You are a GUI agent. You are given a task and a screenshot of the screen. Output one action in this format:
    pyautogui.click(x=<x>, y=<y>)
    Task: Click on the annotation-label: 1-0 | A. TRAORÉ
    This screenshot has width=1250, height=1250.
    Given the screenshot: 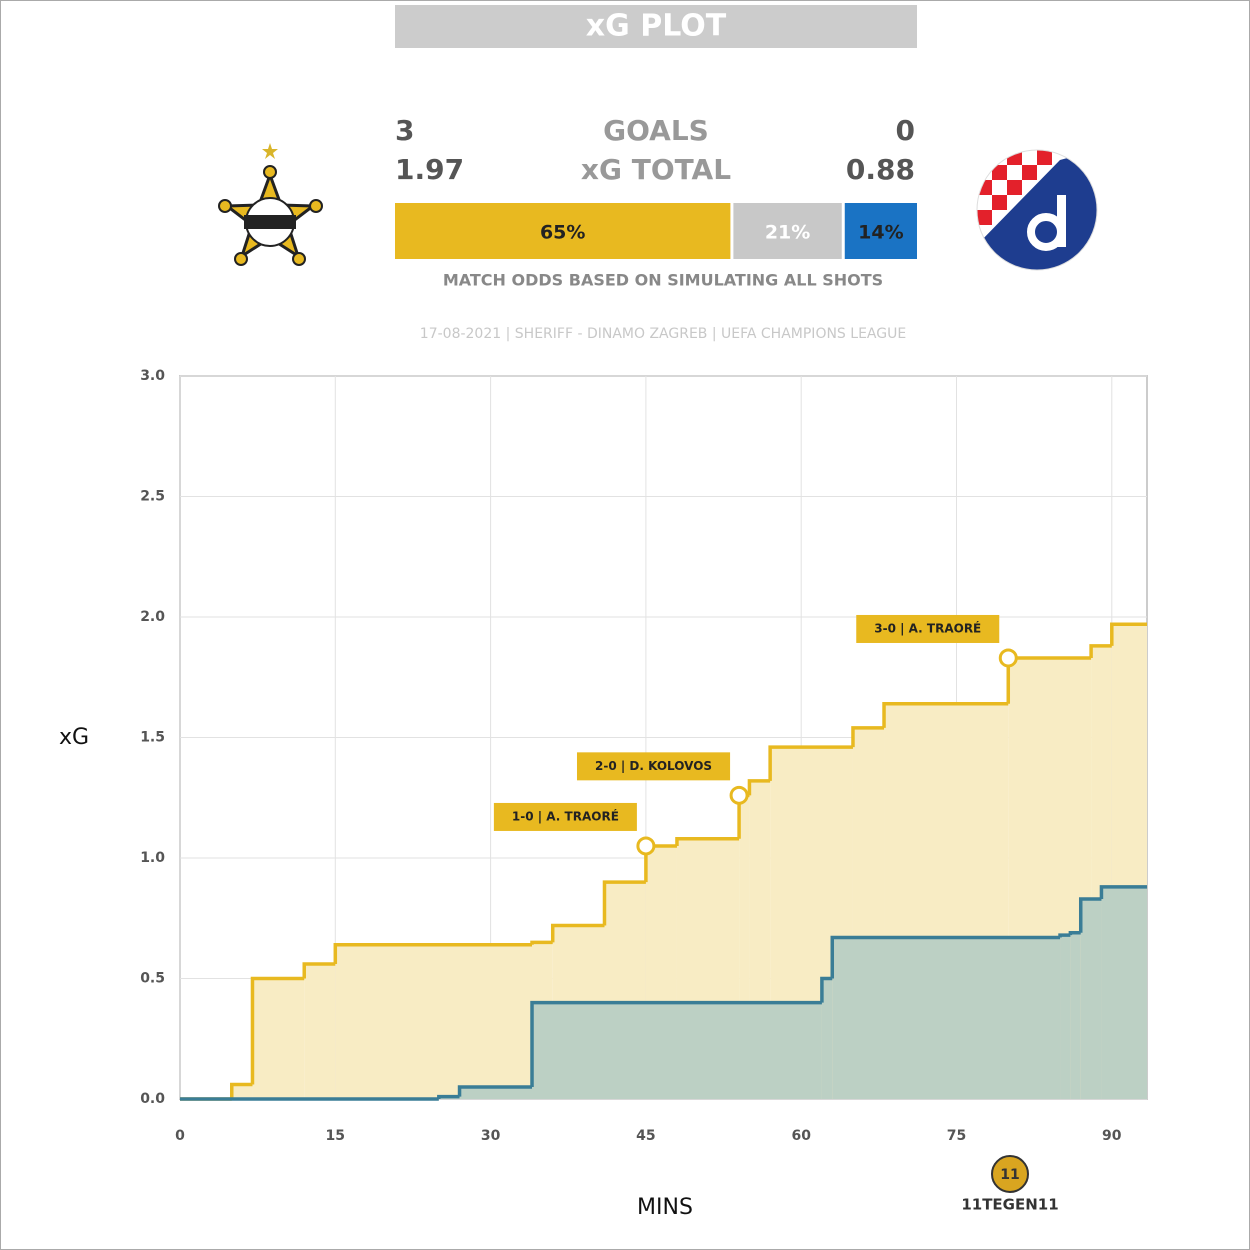 What is the action you would take?
    pyautogui.click(x=565, y=815)
    